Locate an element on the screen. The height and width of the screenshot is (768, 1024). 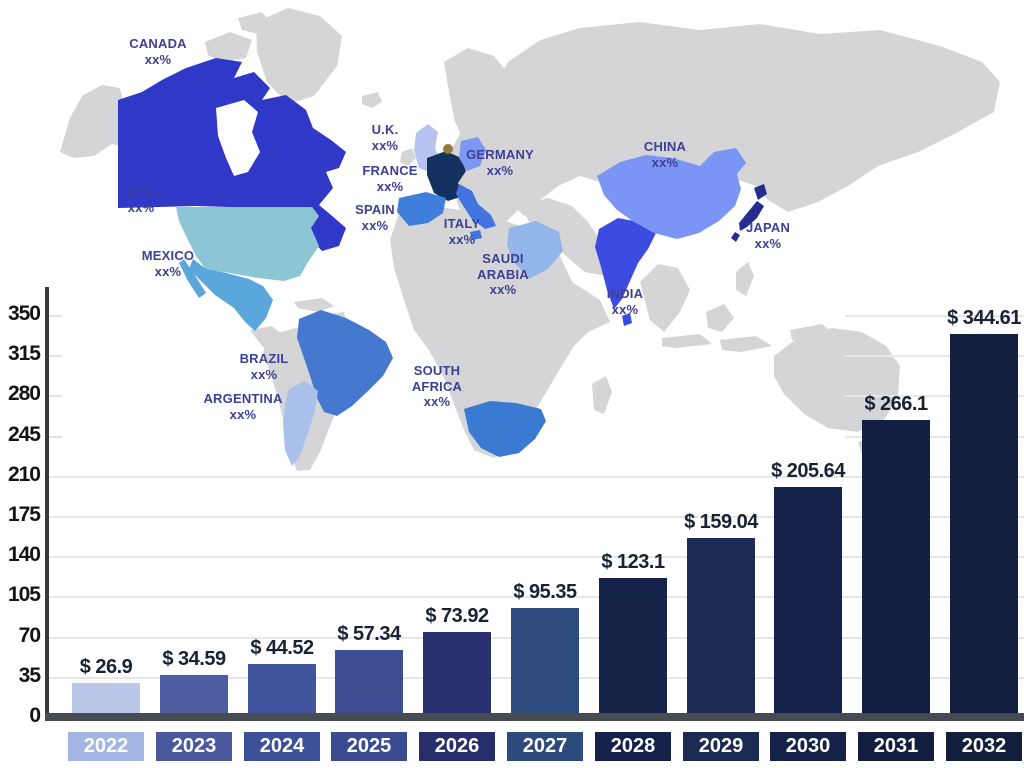
map-label-india: INDIA xx% is located at coordinates (625, 301).